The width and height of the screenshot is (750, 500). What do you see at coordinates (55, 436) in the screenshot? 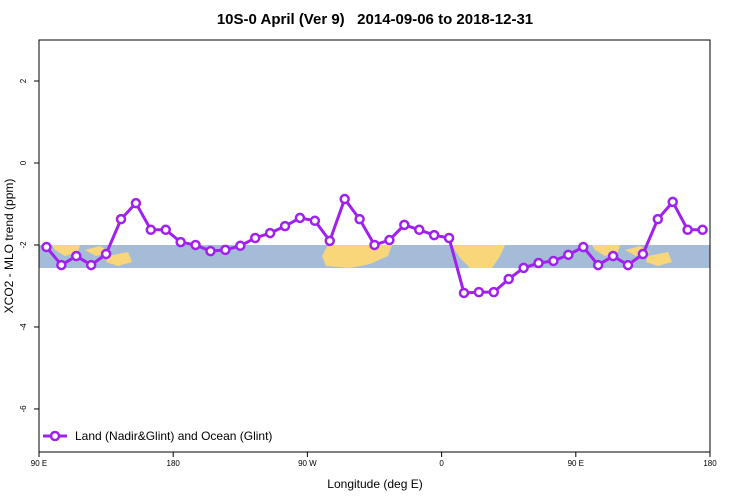
I see `legend-marker` at bounding box center [55, 436].